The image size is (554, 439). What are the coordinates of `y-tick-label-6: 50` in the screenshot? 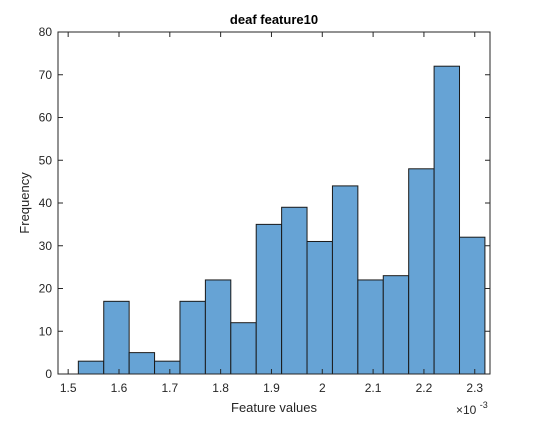 It's located at (46, 160).